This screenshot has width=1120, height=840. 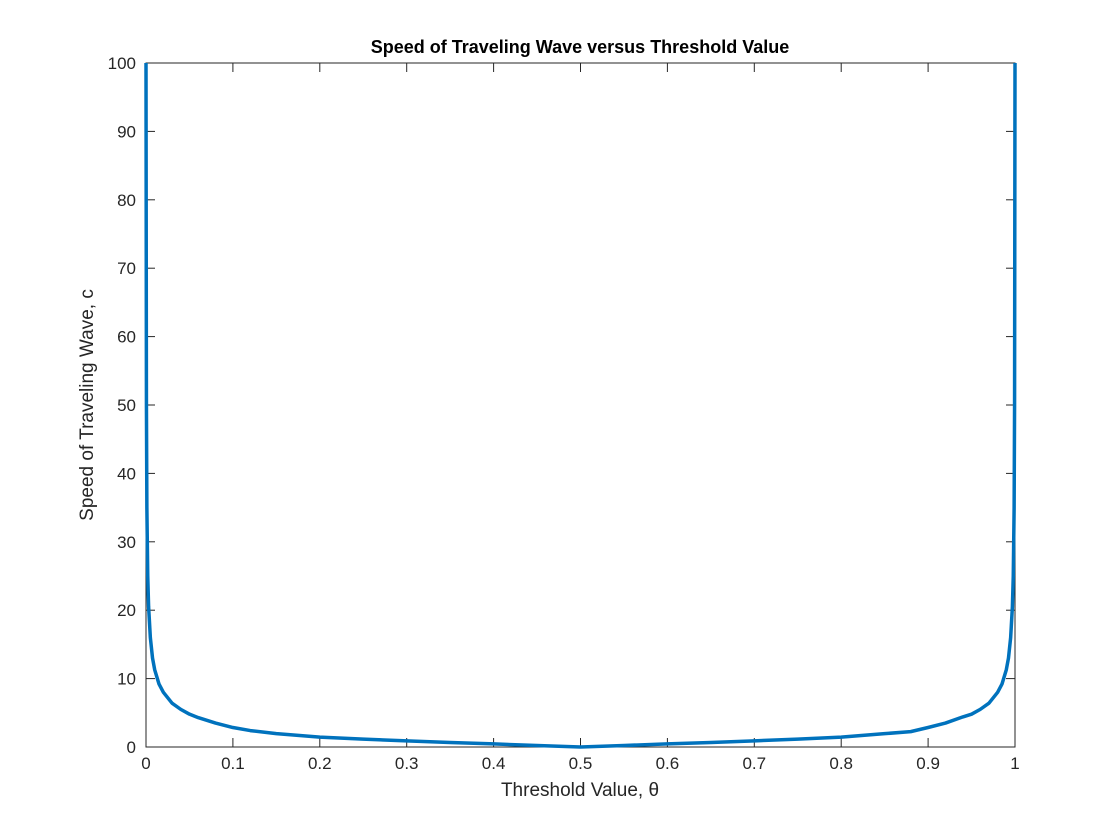 I want to click on x-tick-label: 0.2, so click(x=320, y=763).